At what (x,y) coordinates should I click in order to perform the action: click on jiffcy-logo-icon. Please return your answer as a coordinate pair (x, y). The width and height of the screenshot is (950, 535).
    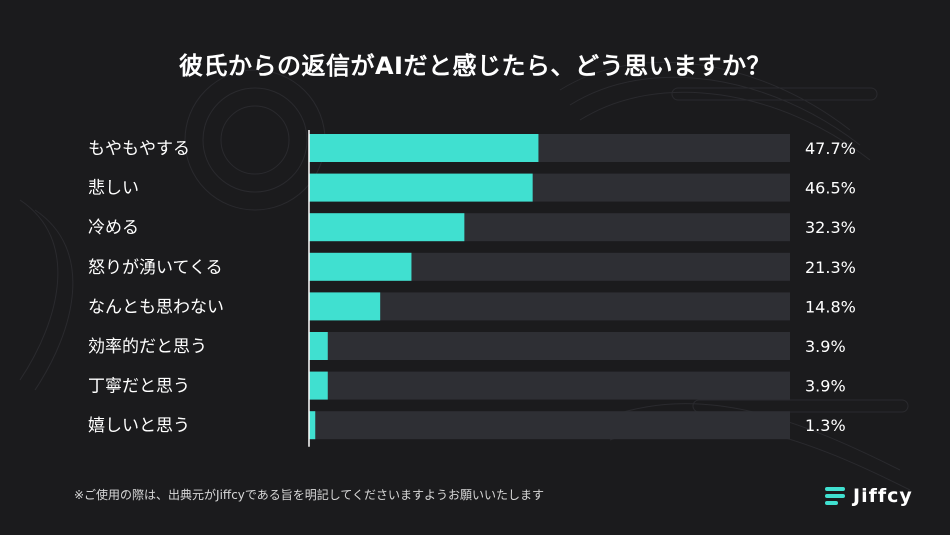
    Looking at the image, I should click on (835, 496).